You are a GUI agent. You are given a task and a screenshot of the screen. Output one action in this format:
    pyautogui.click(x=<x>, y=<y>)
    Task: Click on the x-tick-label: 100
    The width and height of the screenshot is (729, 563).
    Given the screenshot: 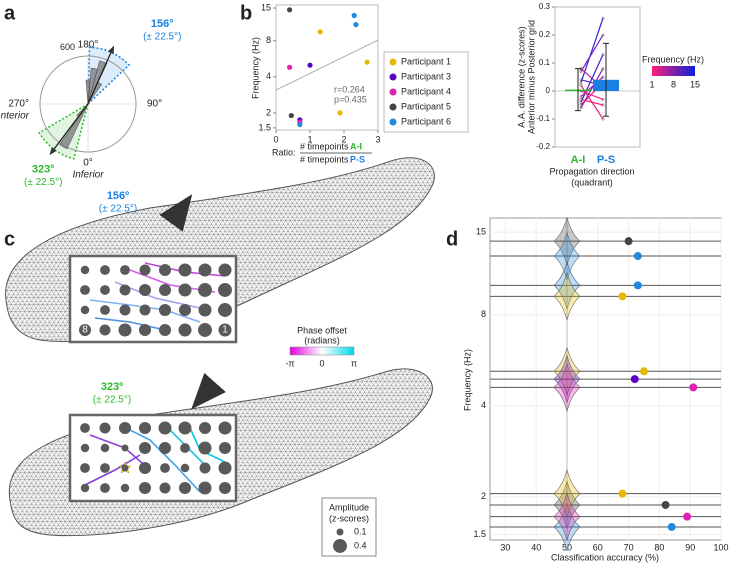 What is the action you would take?
    pyautogui.click(x=720, y=547)
    